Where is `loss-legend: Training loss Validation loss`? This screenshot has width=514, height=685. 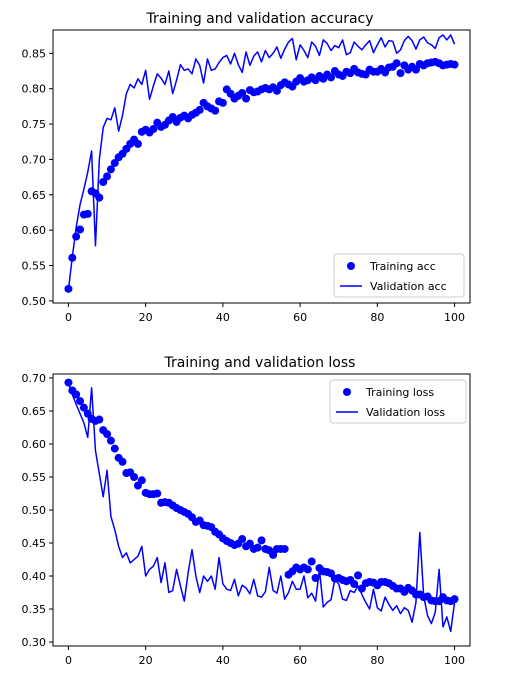
loss-legend: Training loss Validation loss is located at coordinates (398, 401).